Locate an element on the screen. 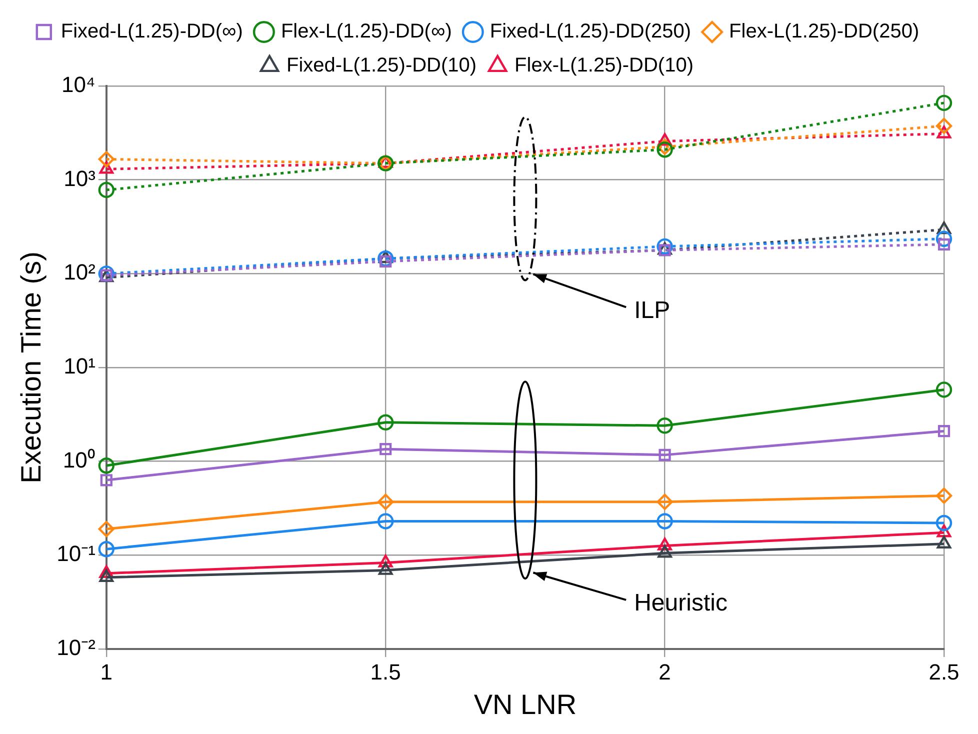 The height and width of the screenshot is (734, 978). legend-label: Flex-L(1.25)-DD(250) is located at coordinates (824, 31).